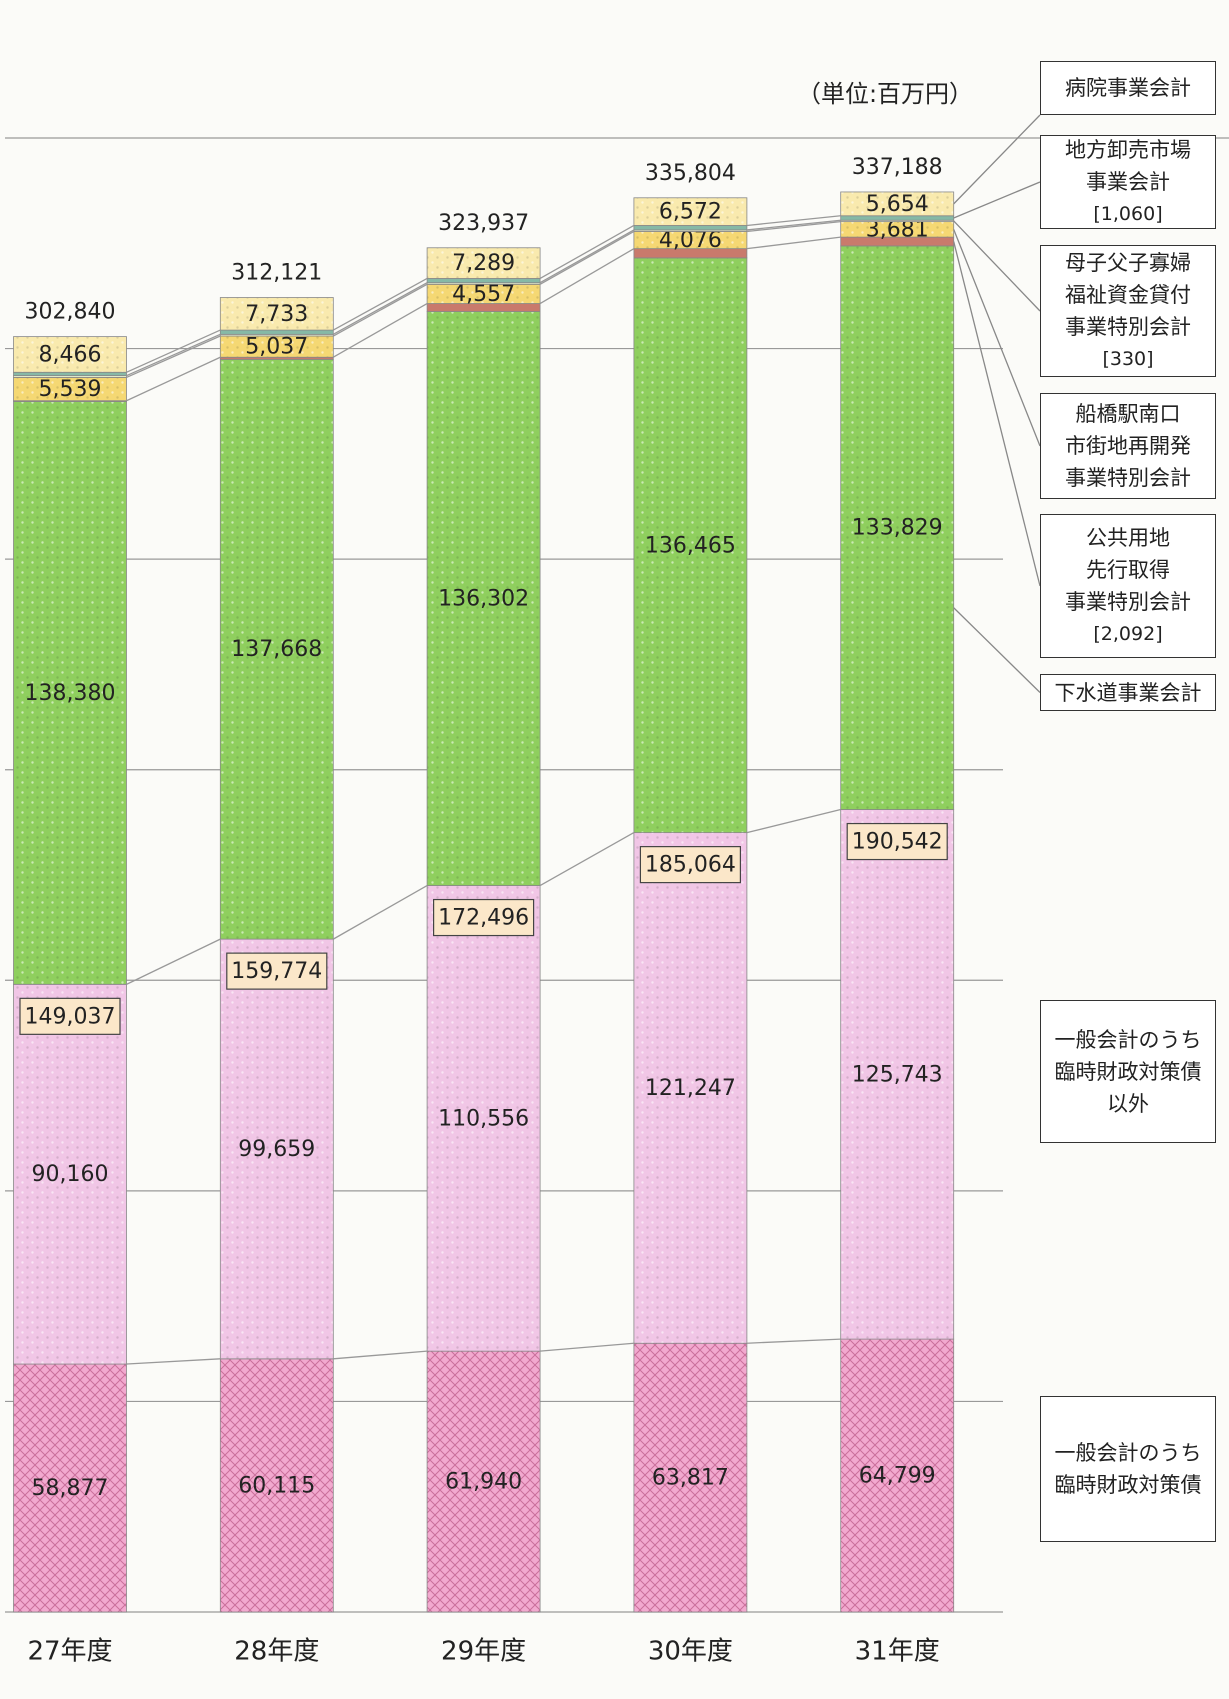  I want to click on legend-box: 地方卸売市場 事業会計 [1,060], so click(1128, 182).